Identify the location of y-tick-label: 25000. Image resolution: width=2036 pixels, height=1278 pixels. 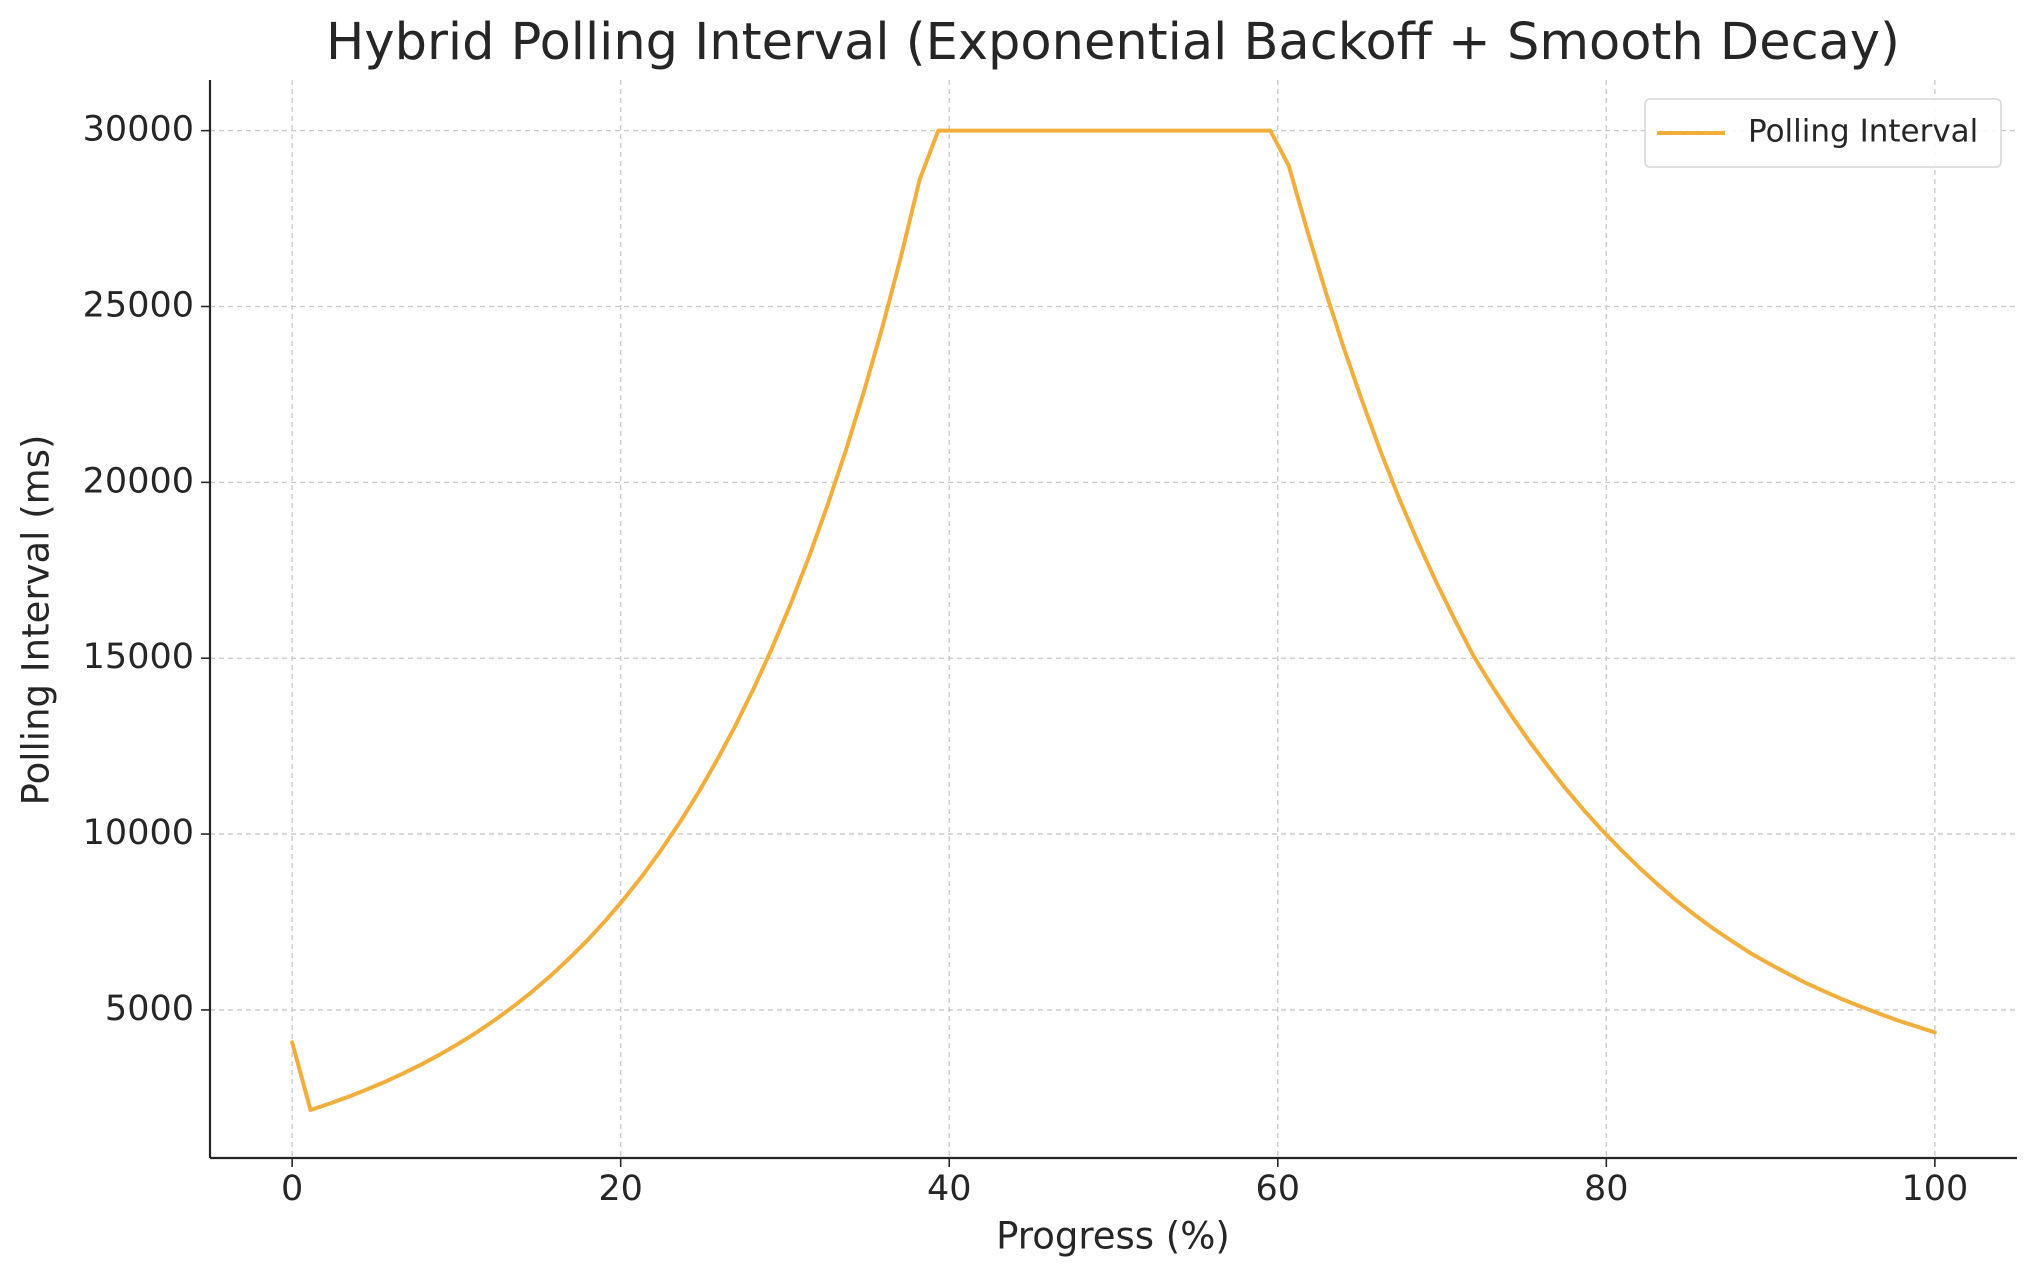
(138, 306).